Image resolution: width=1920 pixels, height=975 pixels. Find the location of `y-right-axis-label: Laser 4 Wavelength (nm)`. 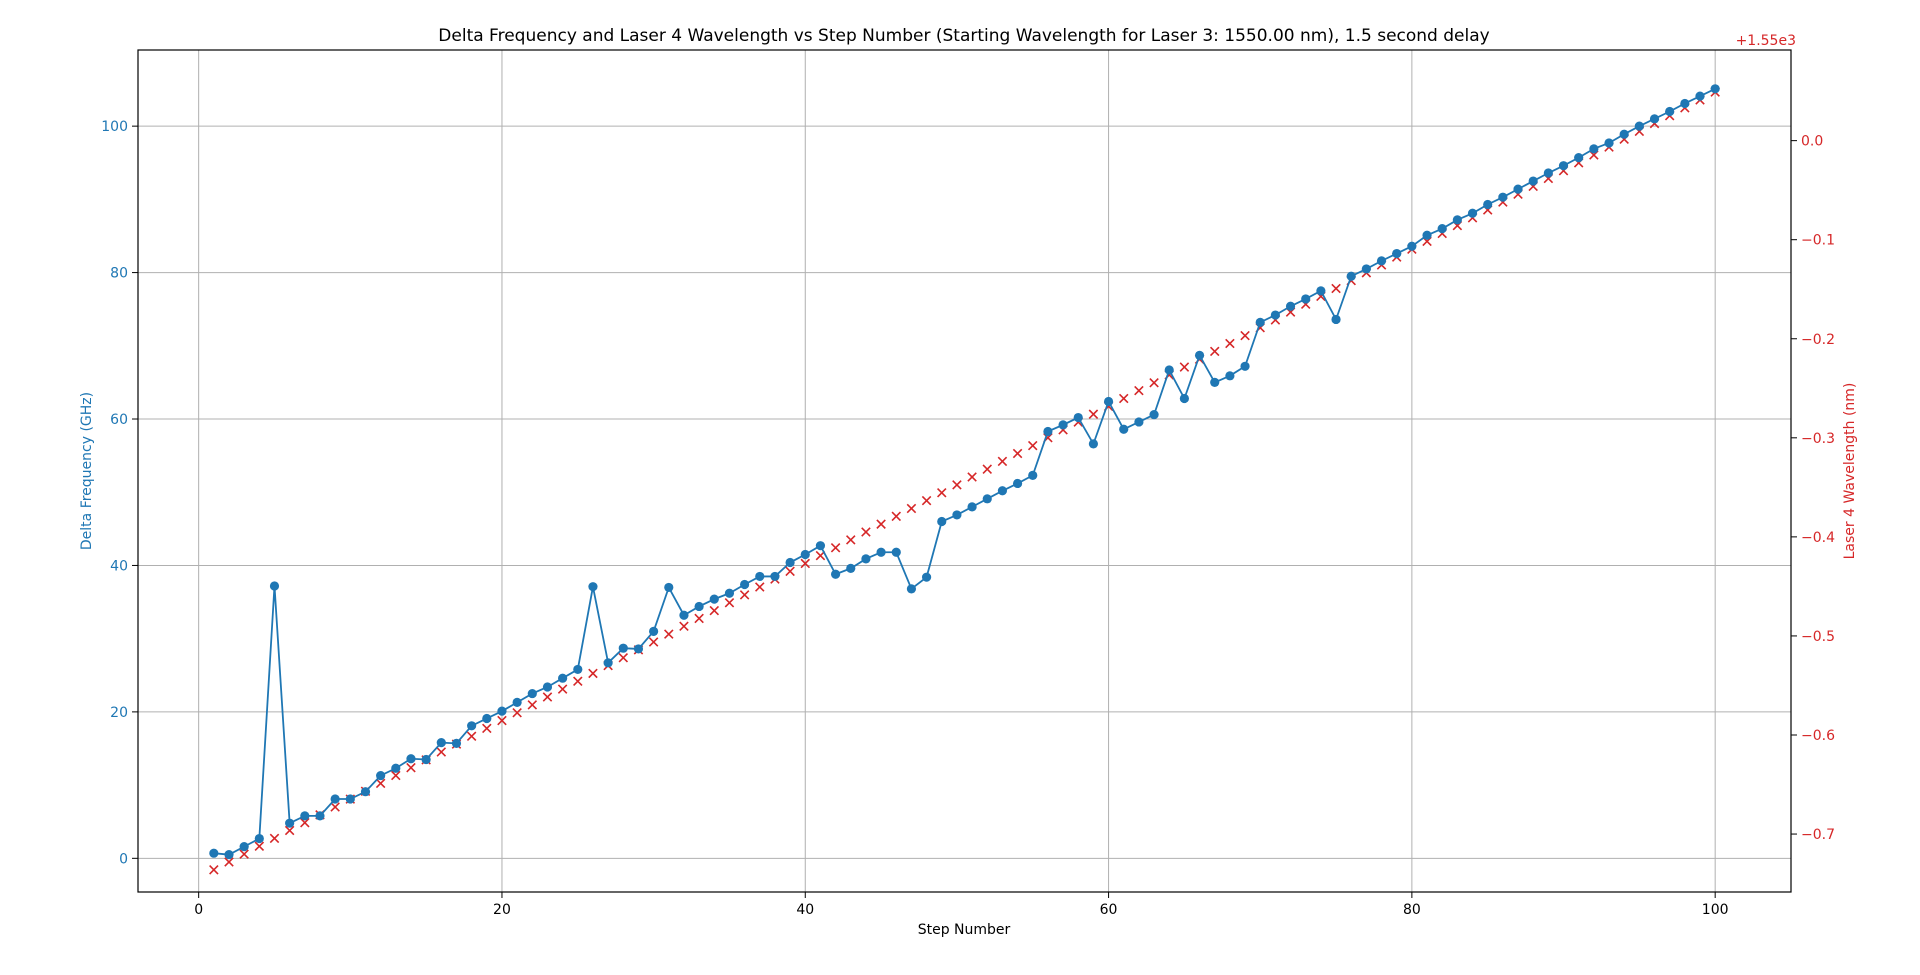

y-right-axis-label: Laser 4 Wavelength (nm) is located at coordinates (1850, 471).